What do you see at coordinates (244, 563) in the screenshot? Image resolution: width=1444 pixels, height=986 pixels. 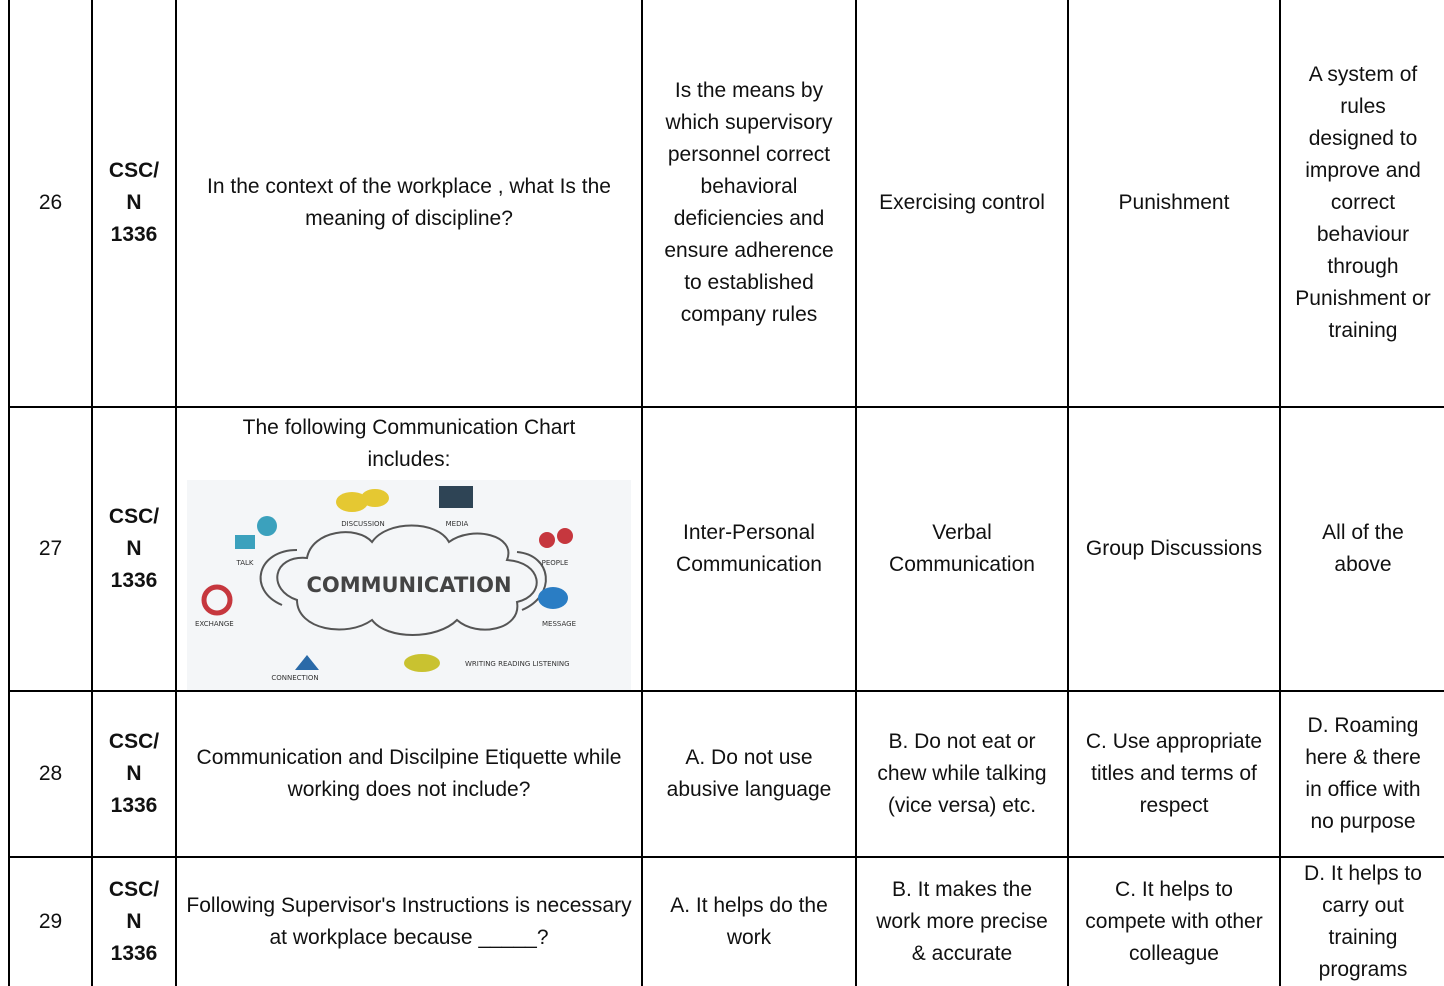 I see `figure-label: TALK` at bounding box center [244, 563].